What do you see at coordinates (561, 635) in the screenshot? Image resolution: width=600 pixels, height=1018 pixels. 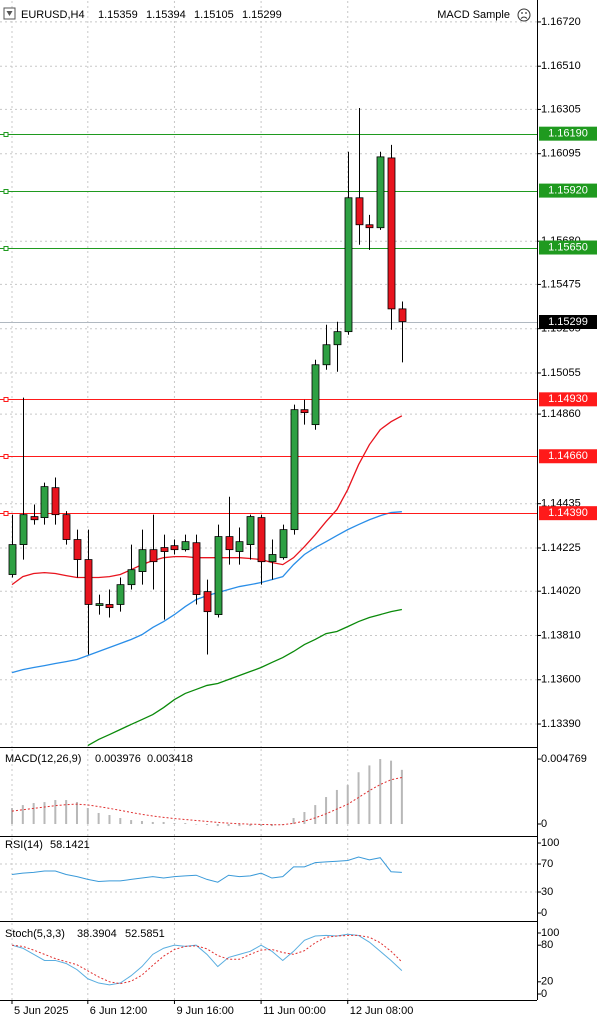 I see `y-tick-label: 1.13810` at bounding box center [561, 635].